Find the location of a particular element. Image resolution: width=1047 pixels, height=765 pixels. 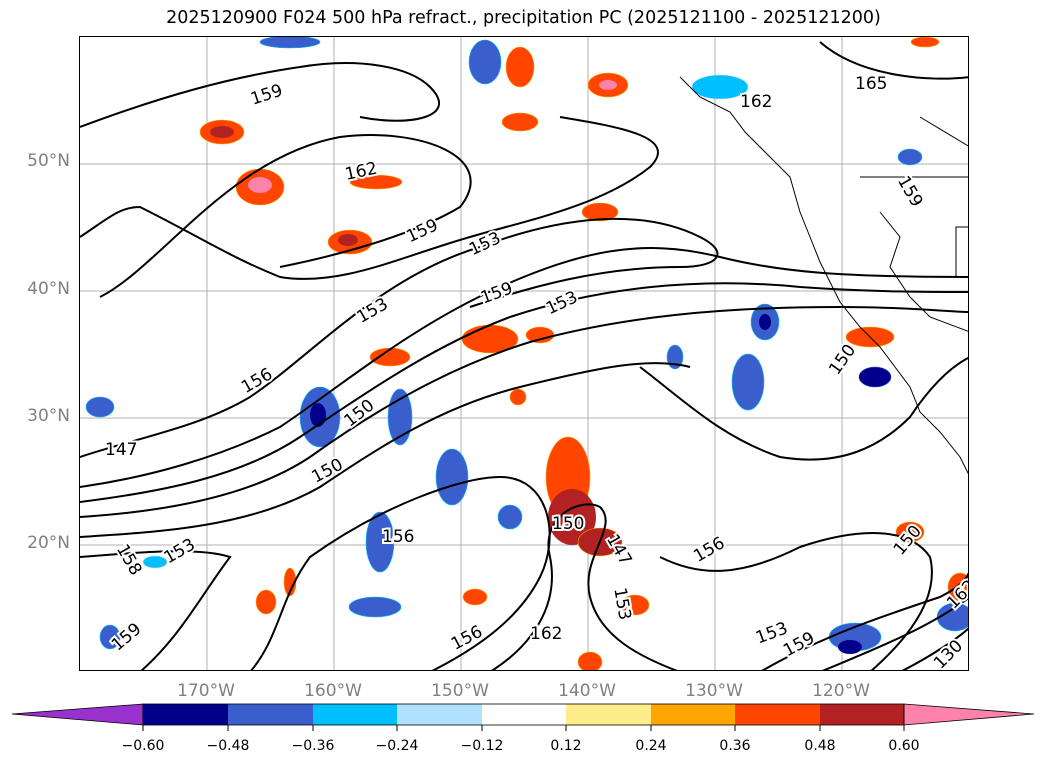

colorbar-frame is located at coordinates (523, 714).